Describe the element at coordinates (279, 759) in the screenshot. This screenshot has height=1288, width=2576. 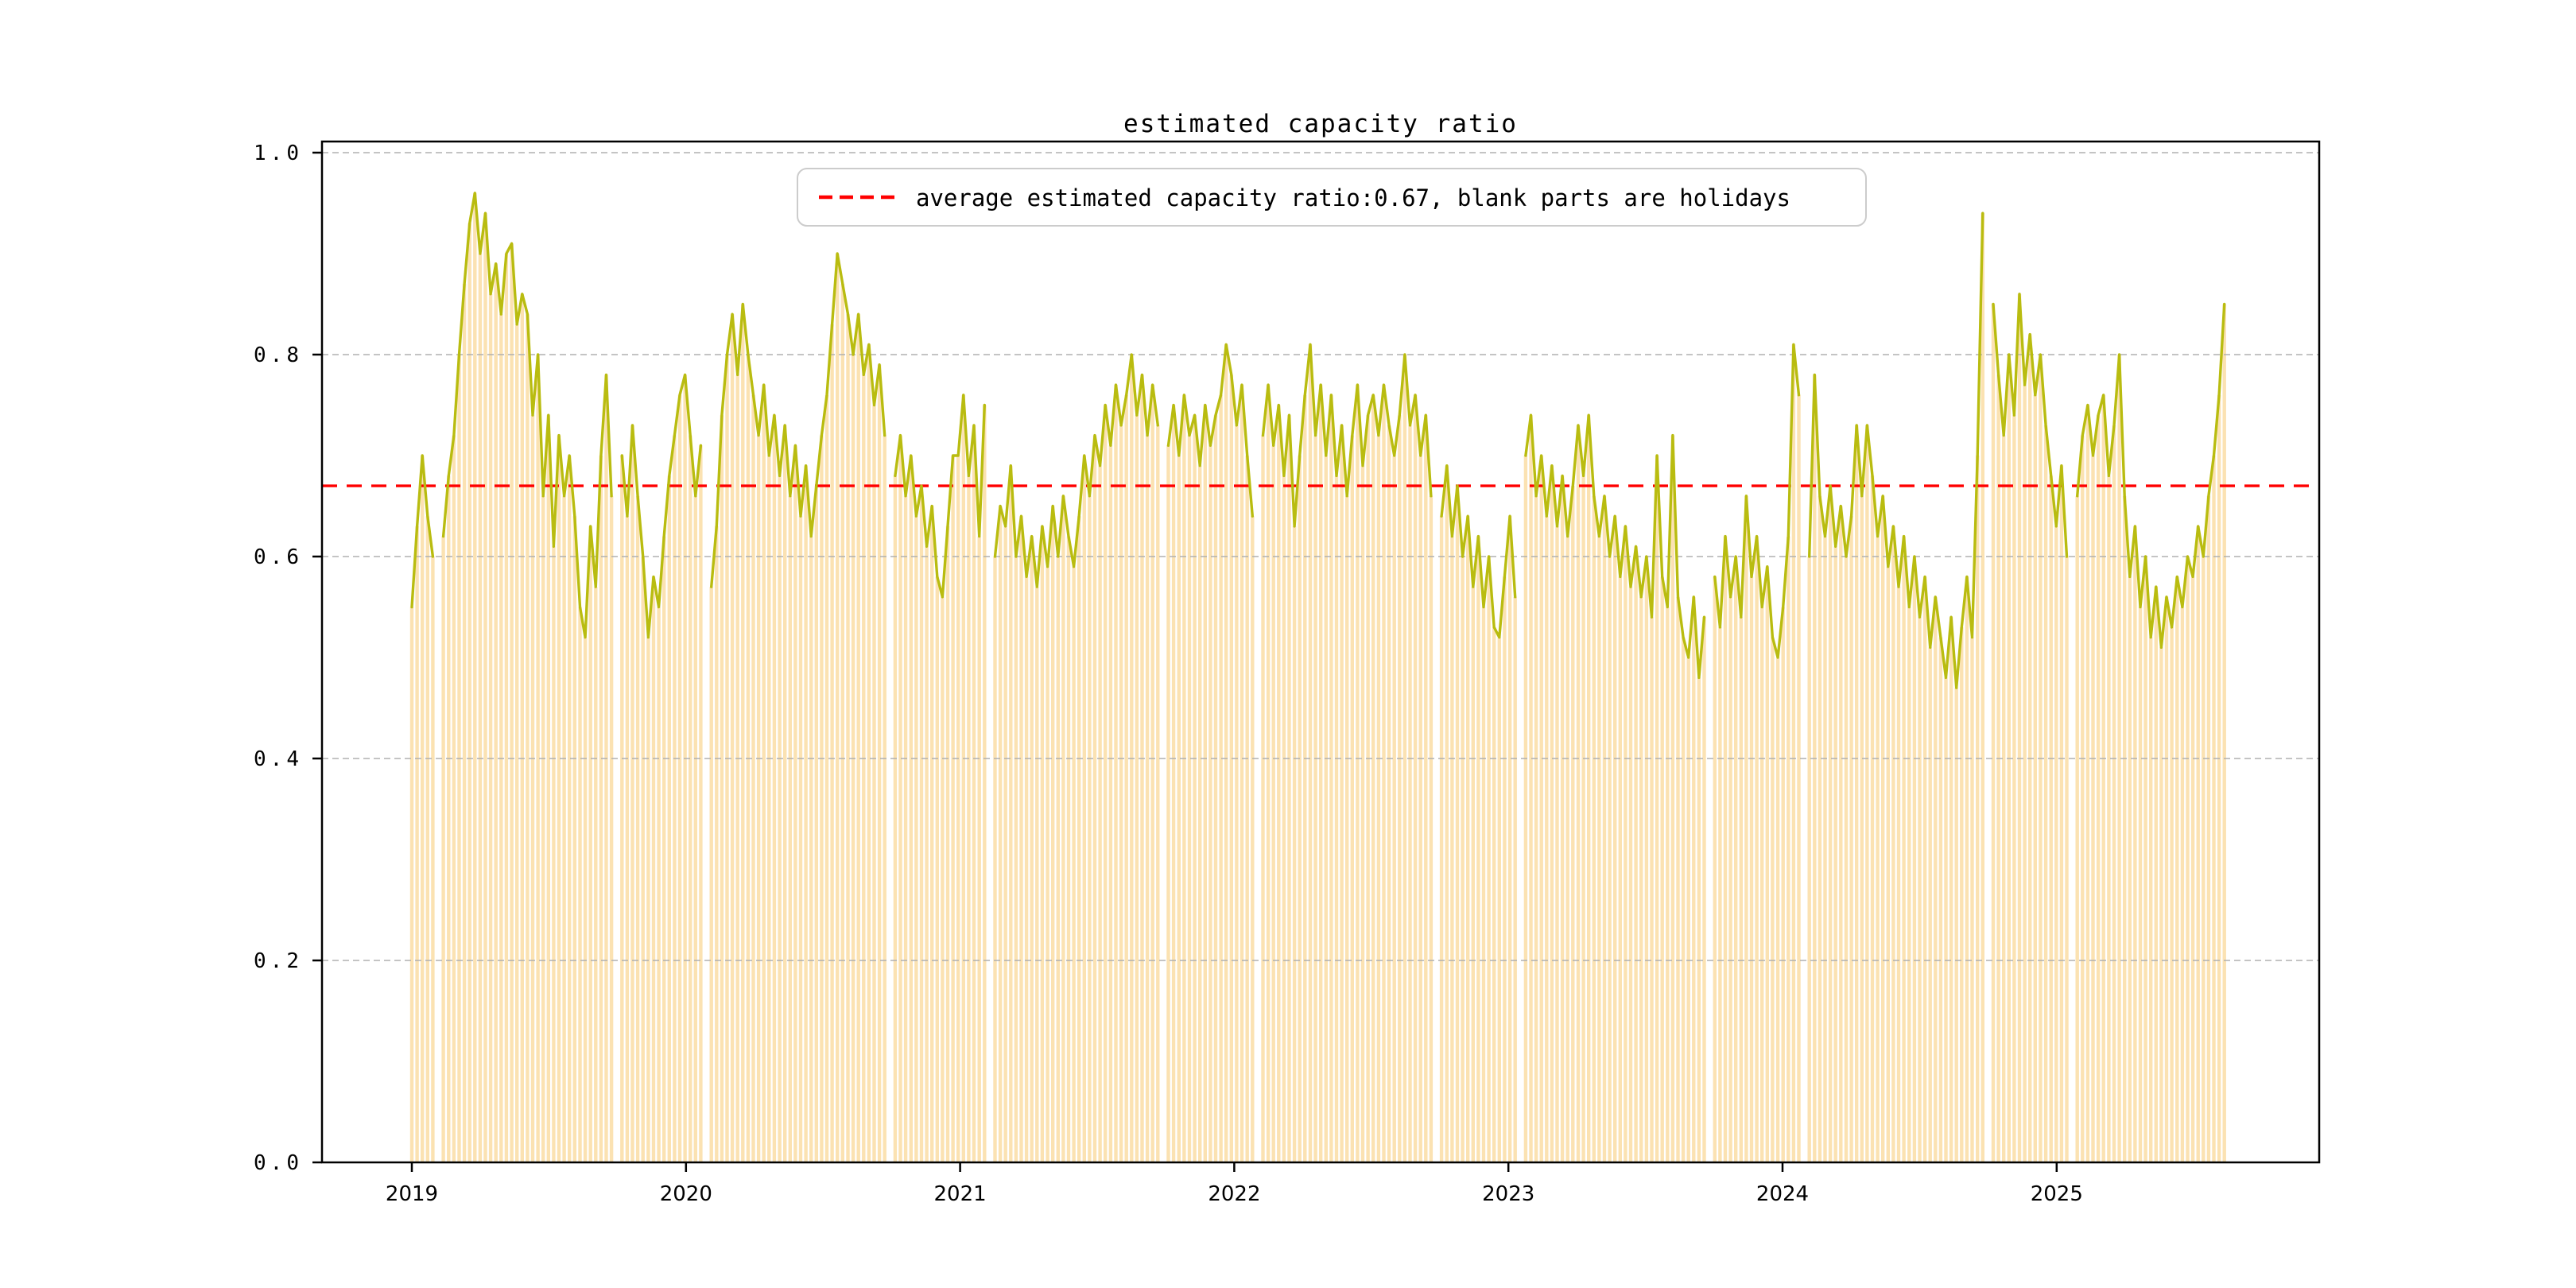
I see `y-tick-label-0.4: 0.4` at that location.